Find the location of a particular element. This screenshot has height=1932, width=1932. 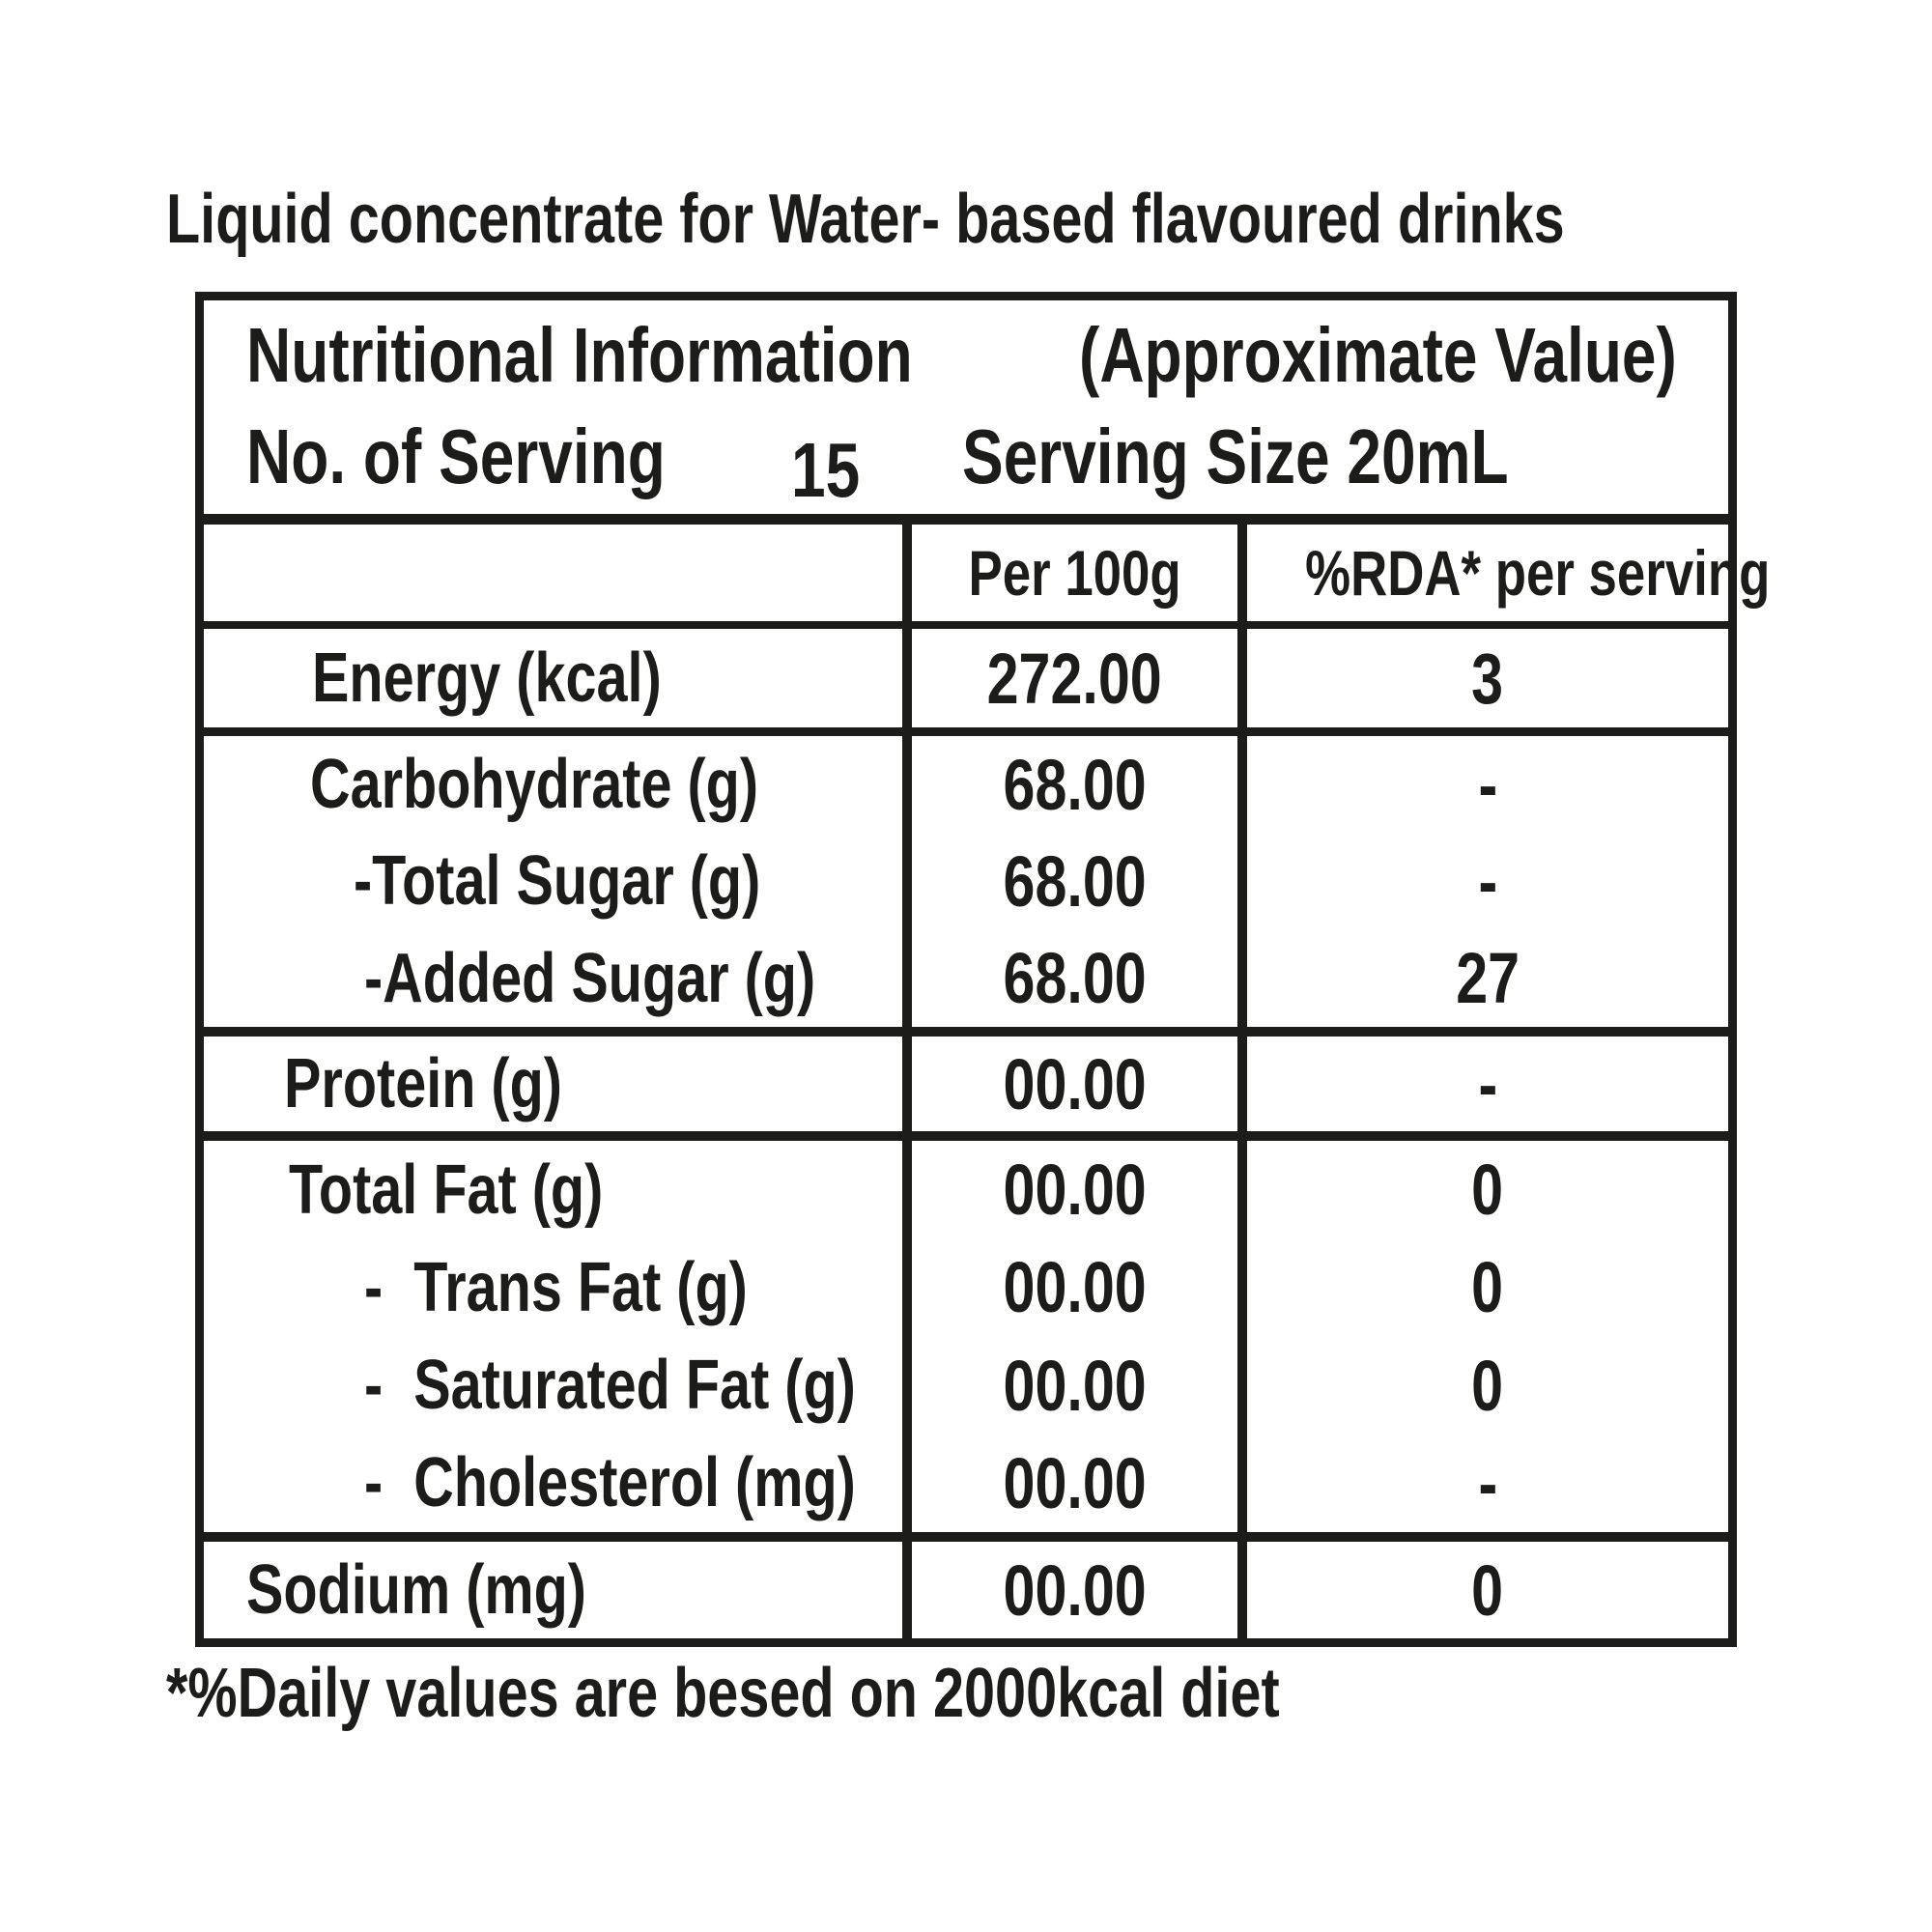

header-approx-value: (Approximate Value) is located at coordinates (1378, 354).